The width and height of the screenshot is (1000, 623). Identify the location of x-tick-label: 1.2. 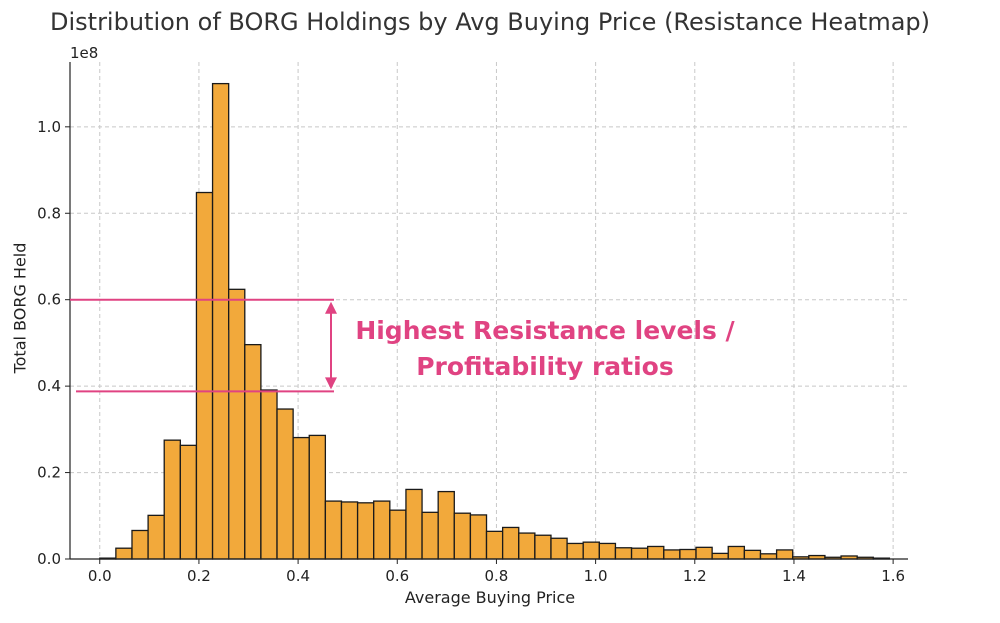
(695, 576).